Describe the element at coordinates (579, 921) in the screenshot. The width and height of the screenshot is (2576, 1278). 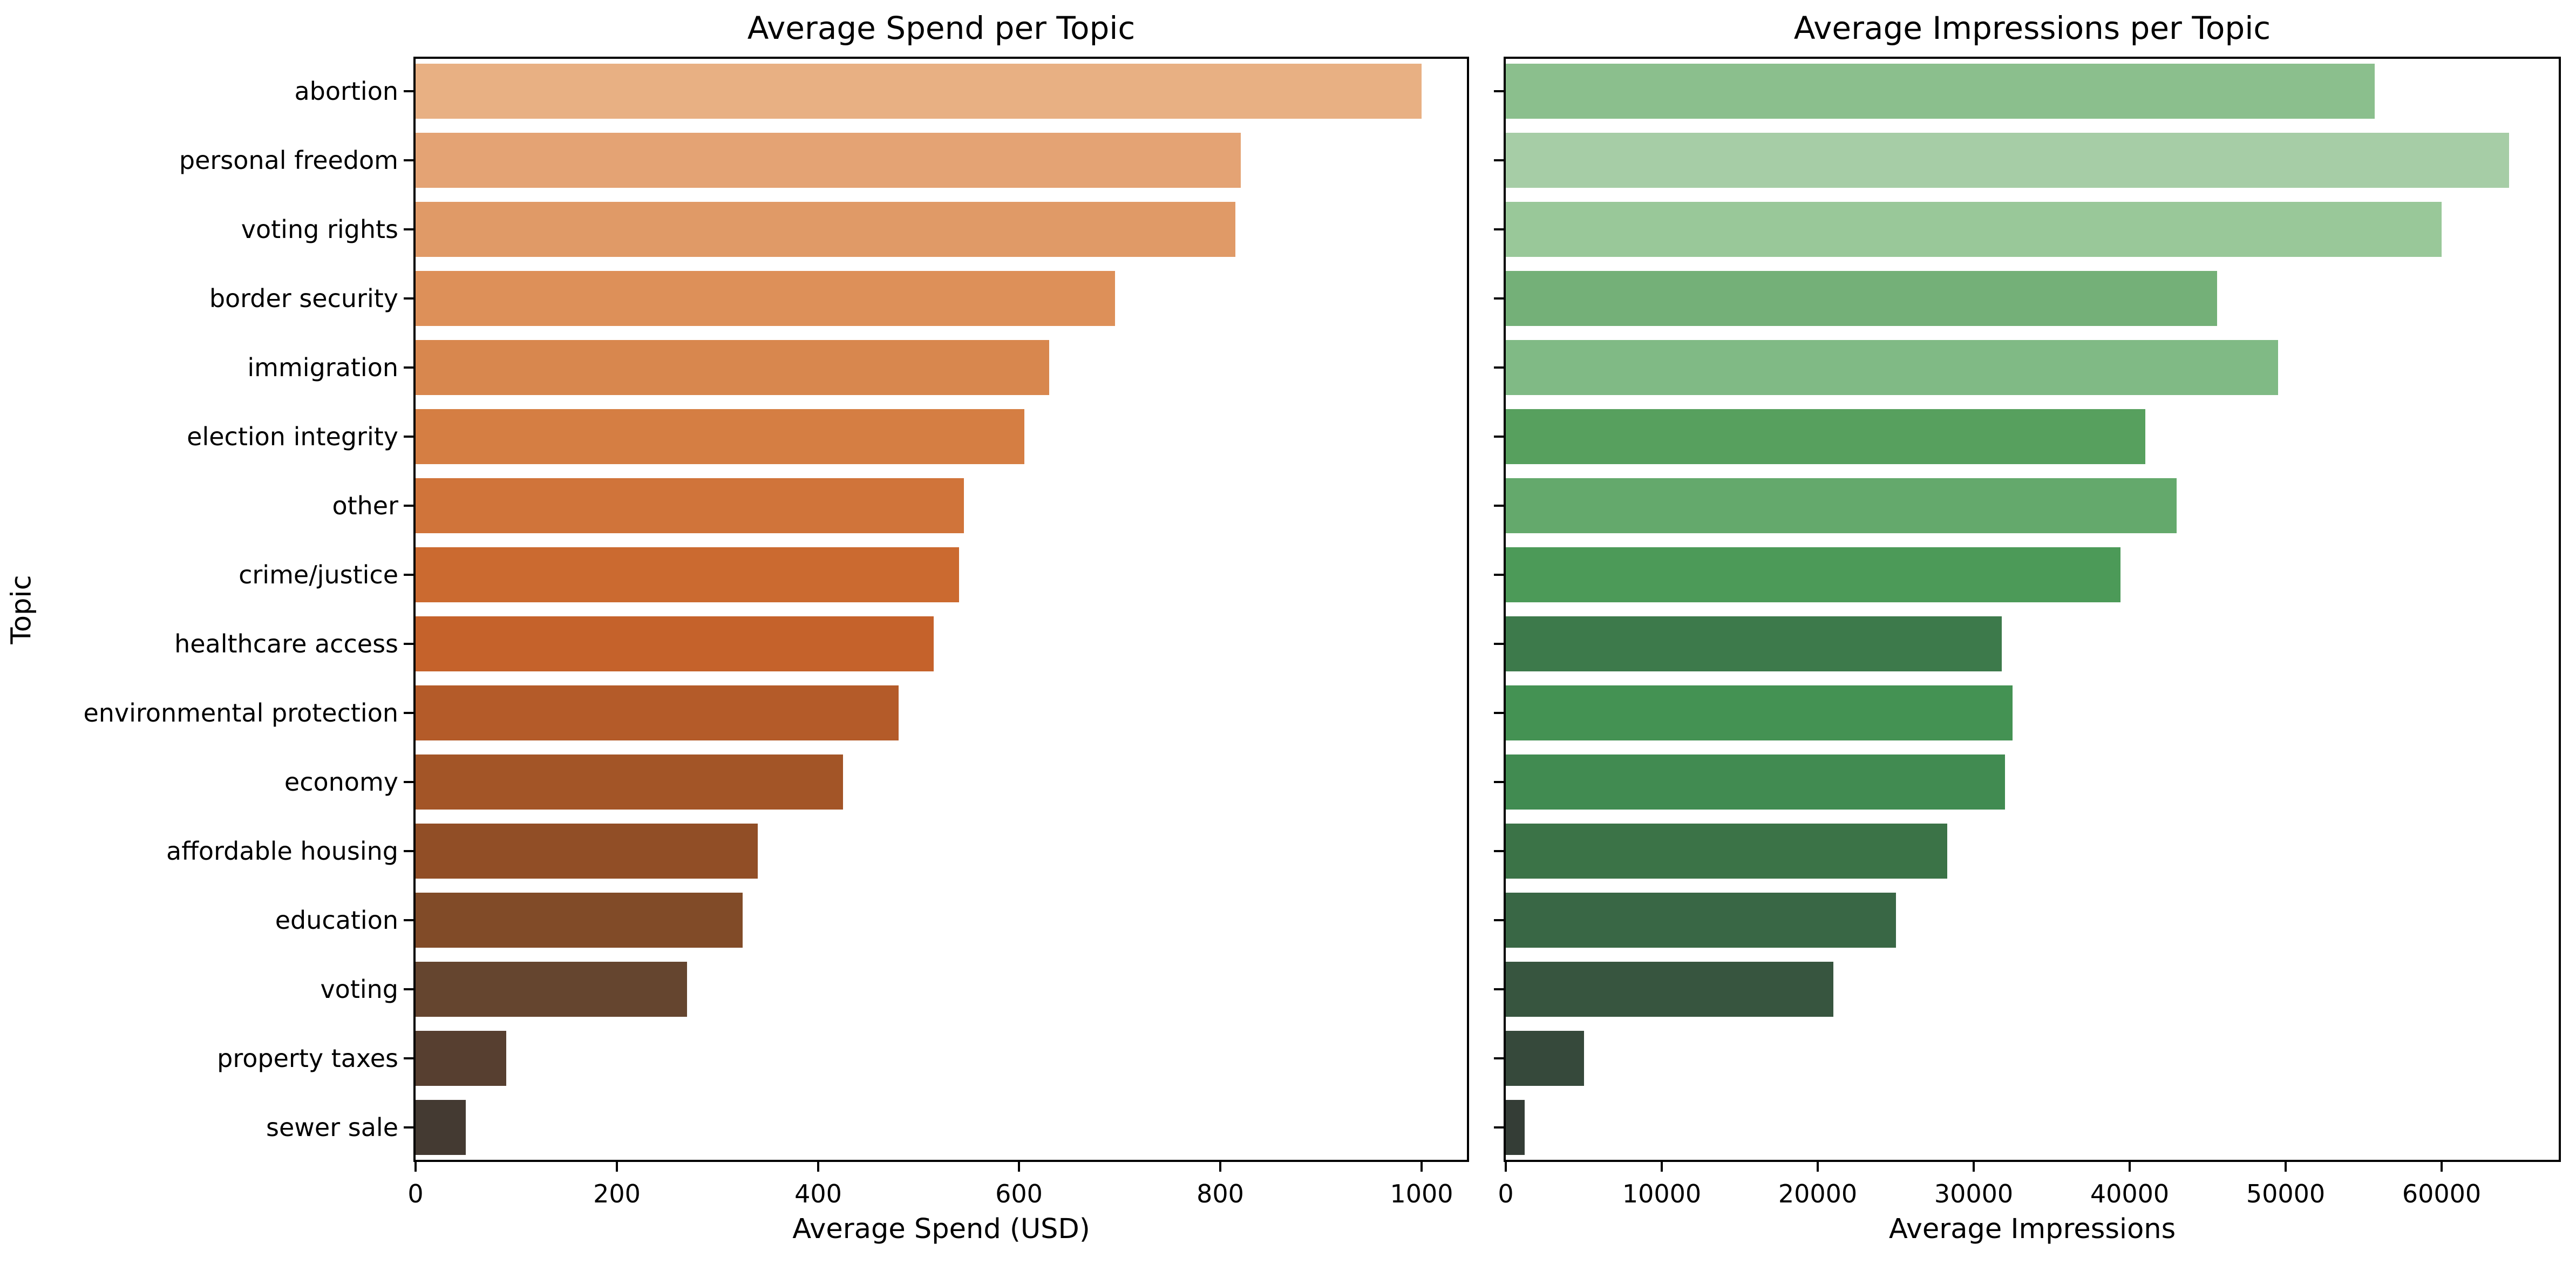
I see `spend-bar-education` at that location.